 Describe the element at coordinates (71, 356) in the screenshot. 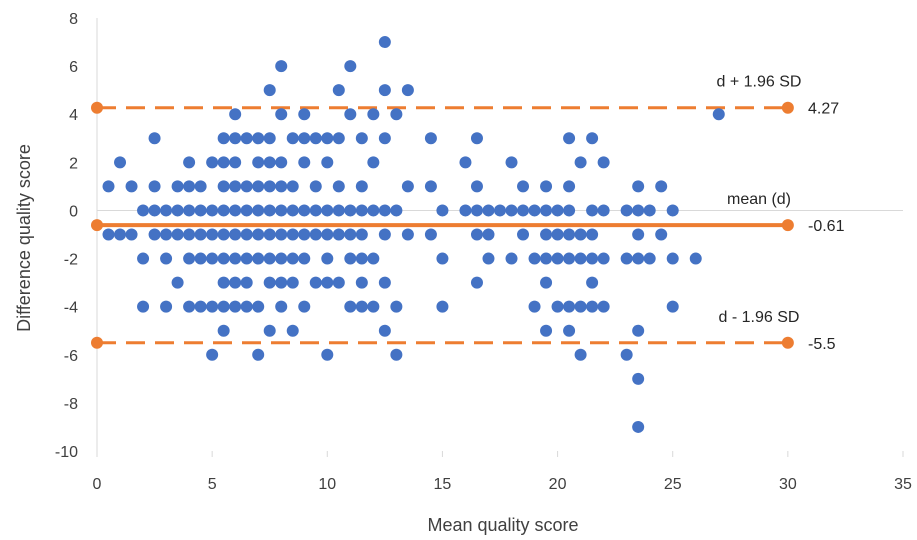

I see `y-tick-label: -6` at that location.